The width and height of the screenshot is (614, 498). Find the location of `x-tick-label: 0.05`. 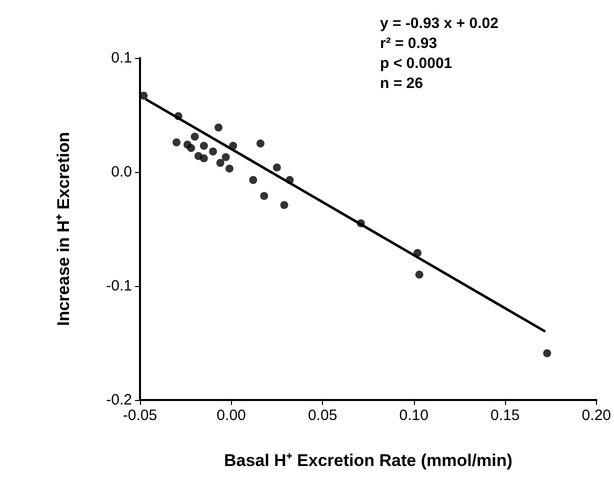

x-tick-label: 0.05 is located at coordinates (323, 415).